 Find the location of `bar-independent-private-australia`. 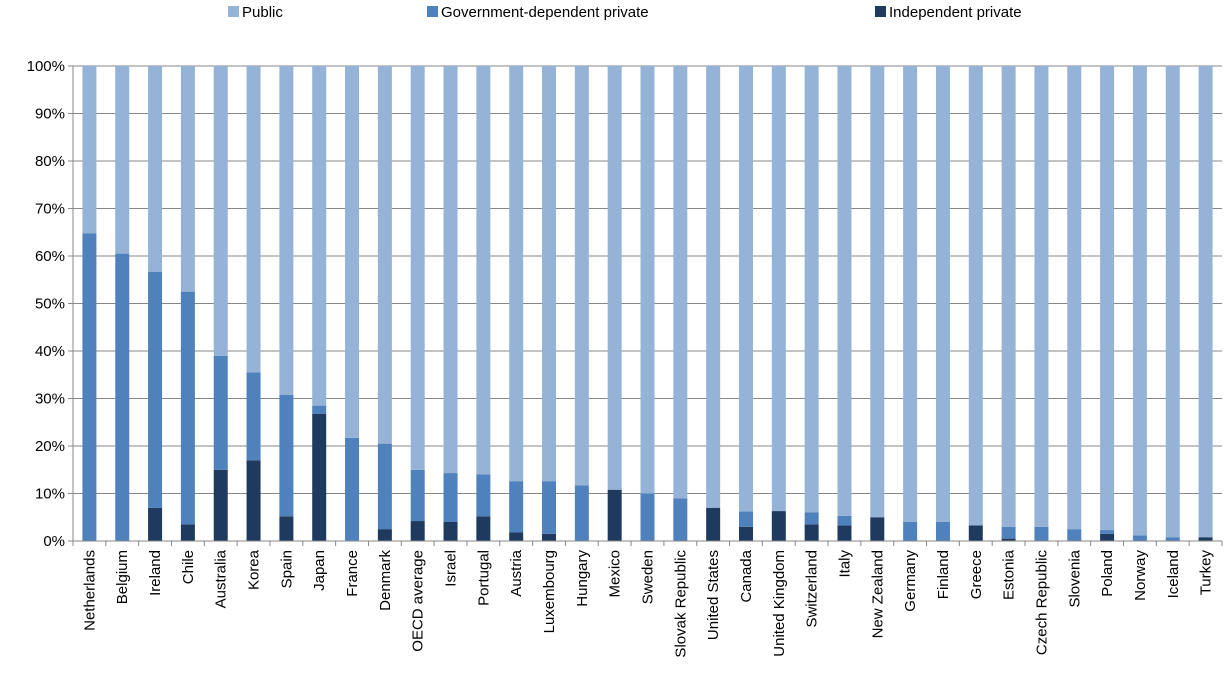

bar-independent-private-australia is located at coordinates (220, 505).